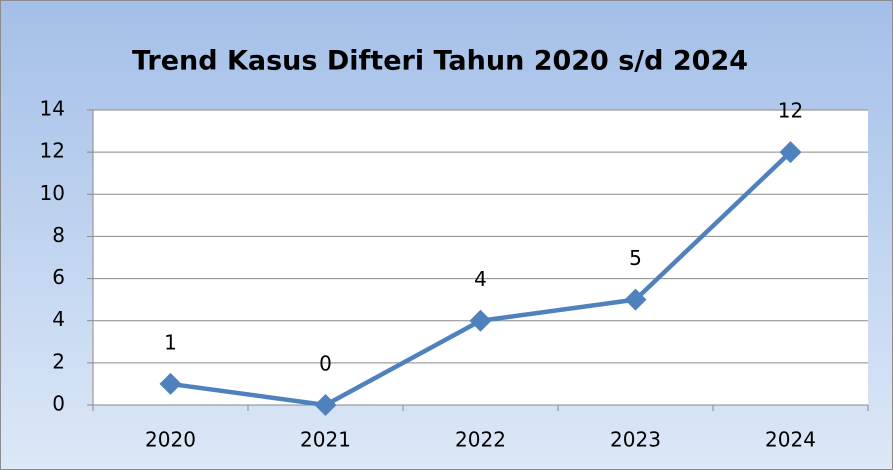  Describe the element at coordinates (58, 235) in the screenshot. I see `y-tick-label: 8` at that location.